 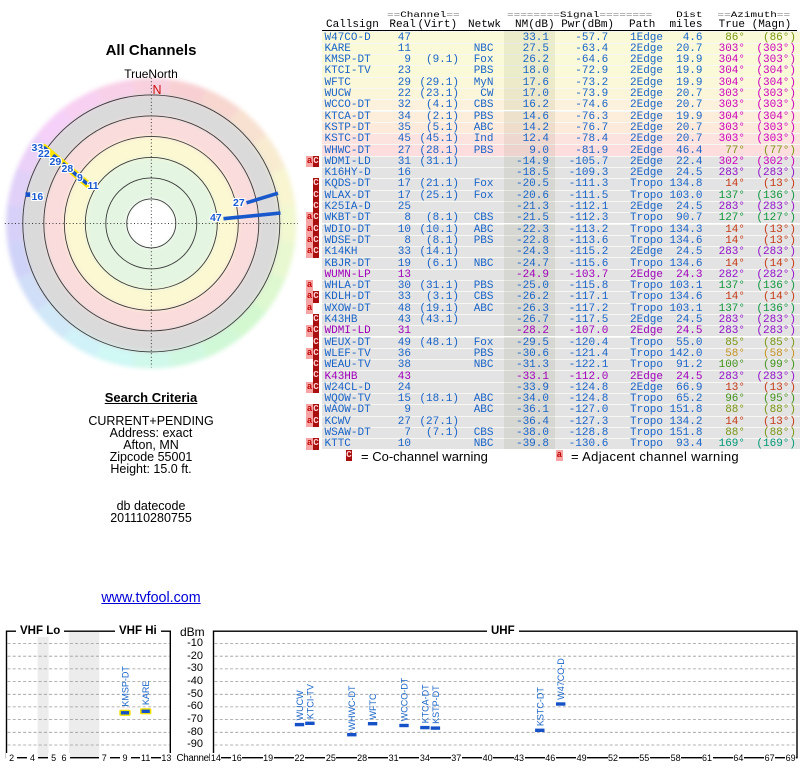 I want to click on svg-text: KSTC-DT, so click(x=540, y=706).